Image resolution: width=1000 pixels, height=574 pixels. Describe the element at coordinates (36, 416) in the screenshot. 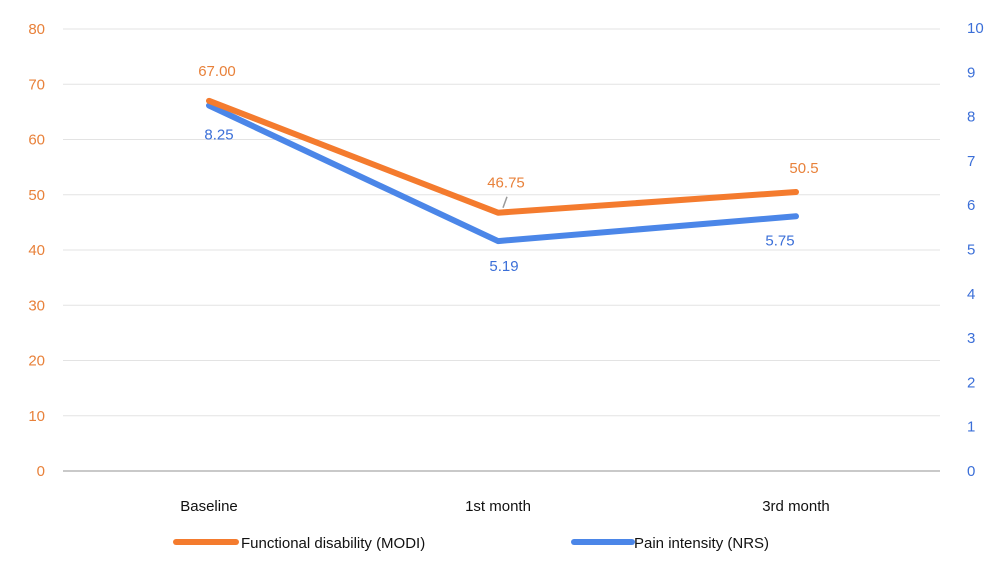

I see `left-axis-tick-label: 10` at that location.